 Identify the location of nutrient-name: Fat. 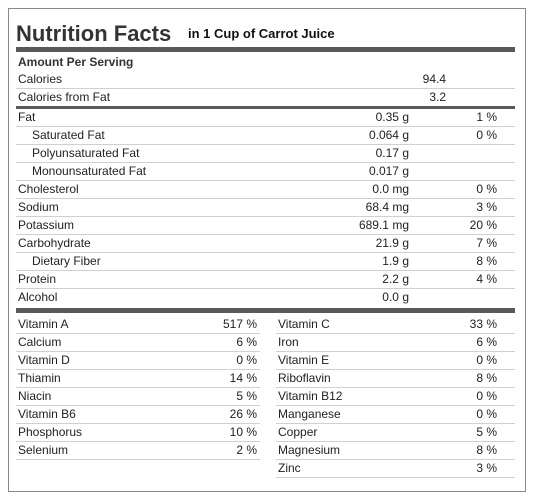
(27, 117).